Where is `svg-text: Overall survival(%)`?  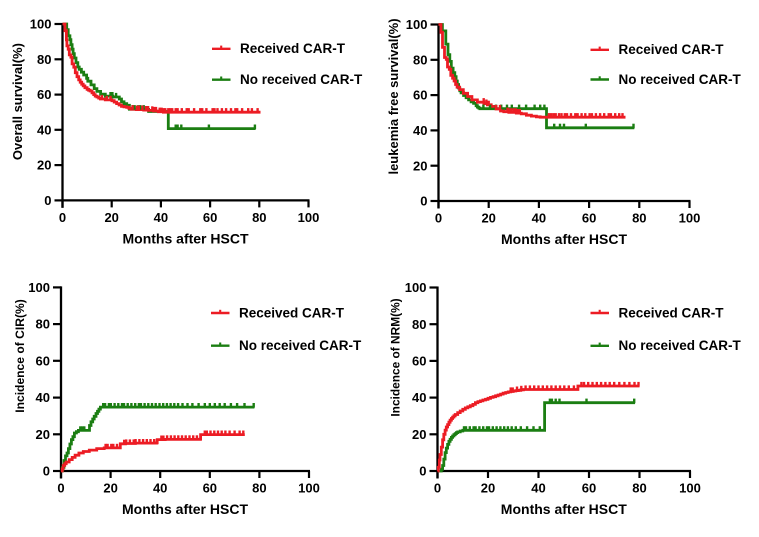
svg-text: Overall survival(%) is located at coordinates (17, 101).